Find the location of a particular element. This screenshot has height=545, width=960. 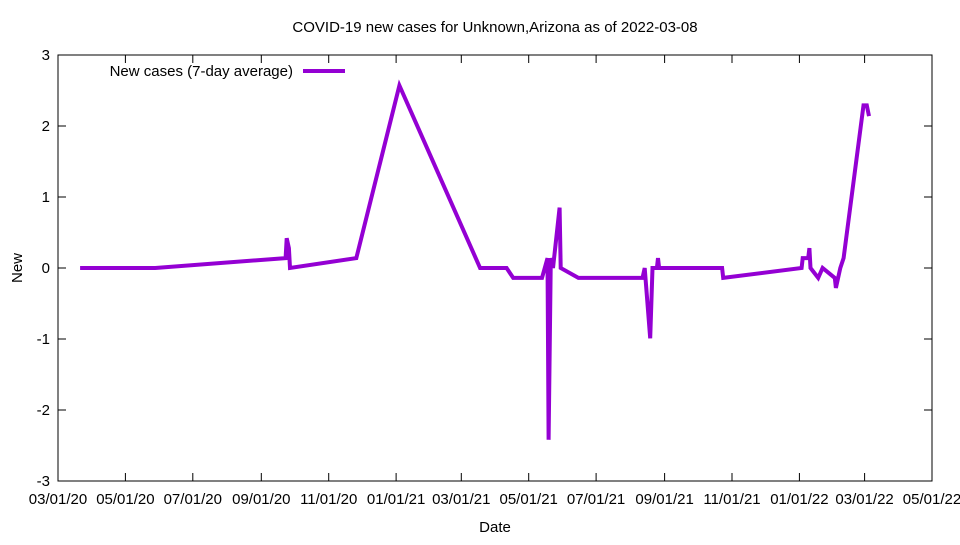

y-tick-label: 2 is located at coordinates (46, 126).